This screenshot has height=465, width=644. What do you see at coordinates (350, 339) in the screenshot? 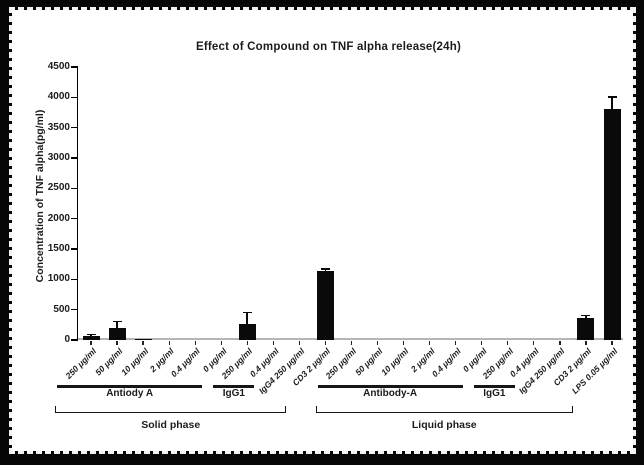
I see `x-axis-baseline` at bounding box center [350, 339].